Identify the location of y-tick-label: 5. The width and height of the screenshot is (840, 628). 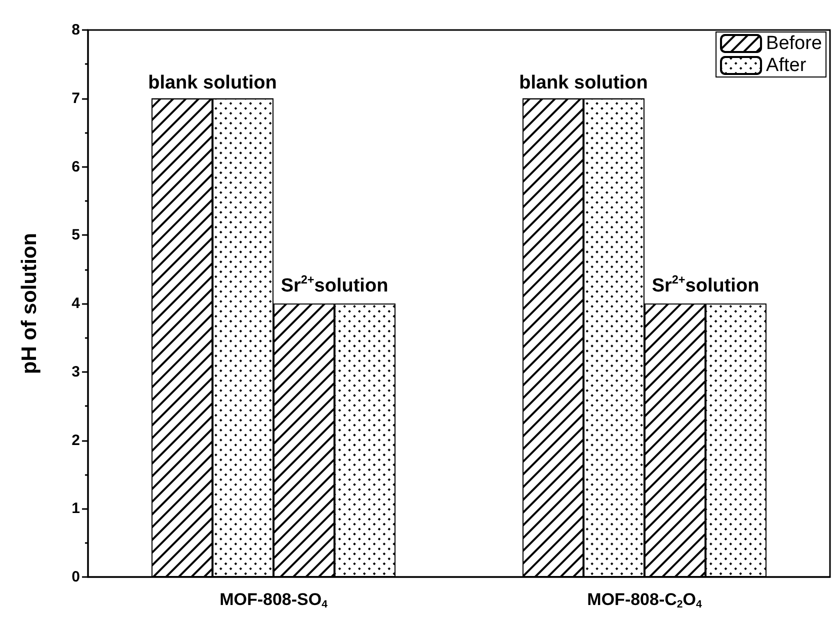
(76, 235).